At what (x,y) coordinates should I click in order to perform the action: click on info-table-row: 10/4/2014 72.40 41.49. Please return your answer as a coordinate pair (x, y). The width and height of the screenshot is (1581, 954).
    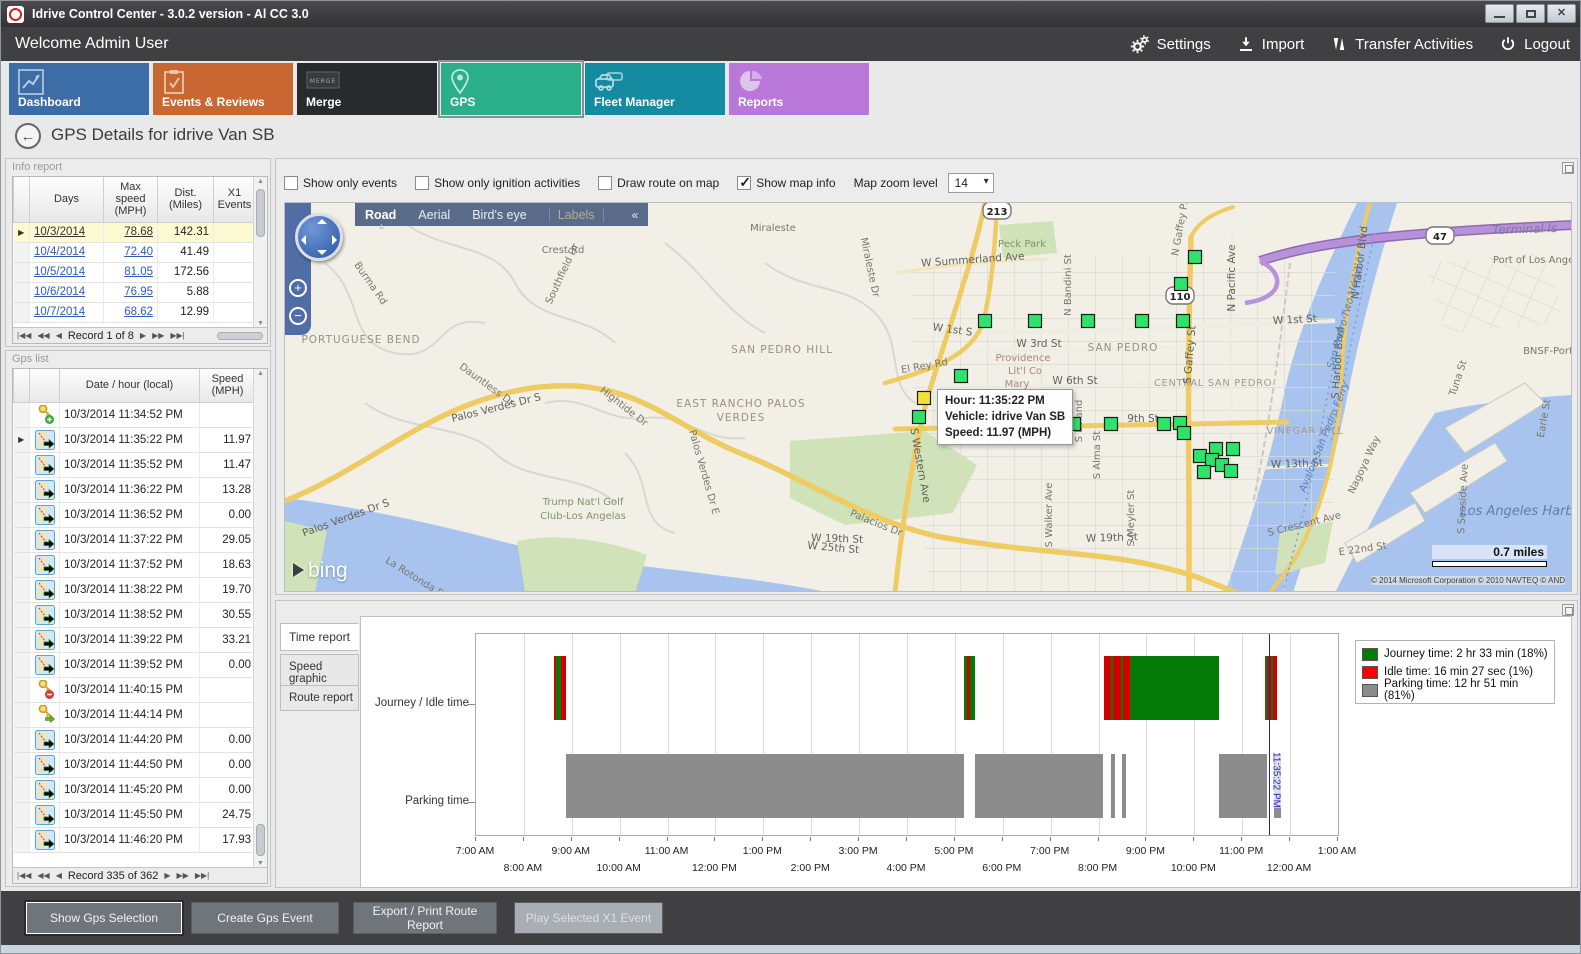
    Looking at the image, I should click on (134, 252).